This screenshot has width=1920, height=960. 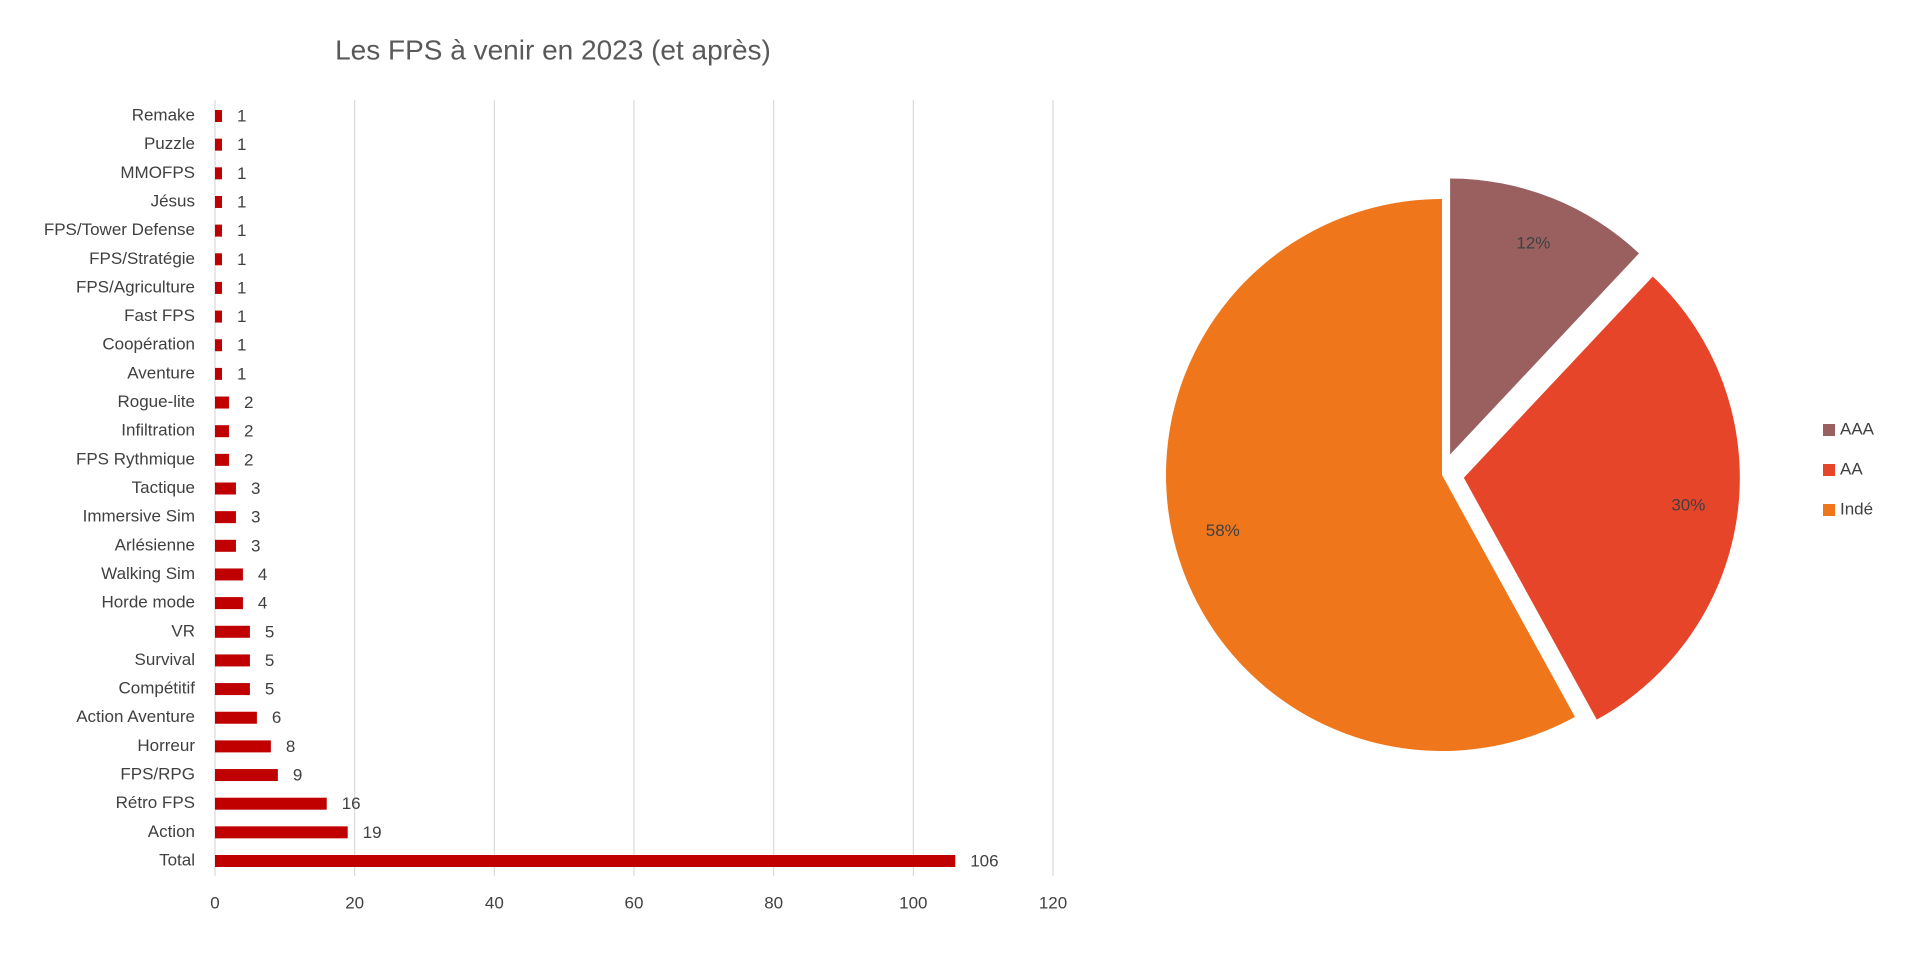 What do you see at coordinates (135, 458) in the screenshot?
I see `y-tick-label: FPS Rythmique` at bounding box center [135, 458].